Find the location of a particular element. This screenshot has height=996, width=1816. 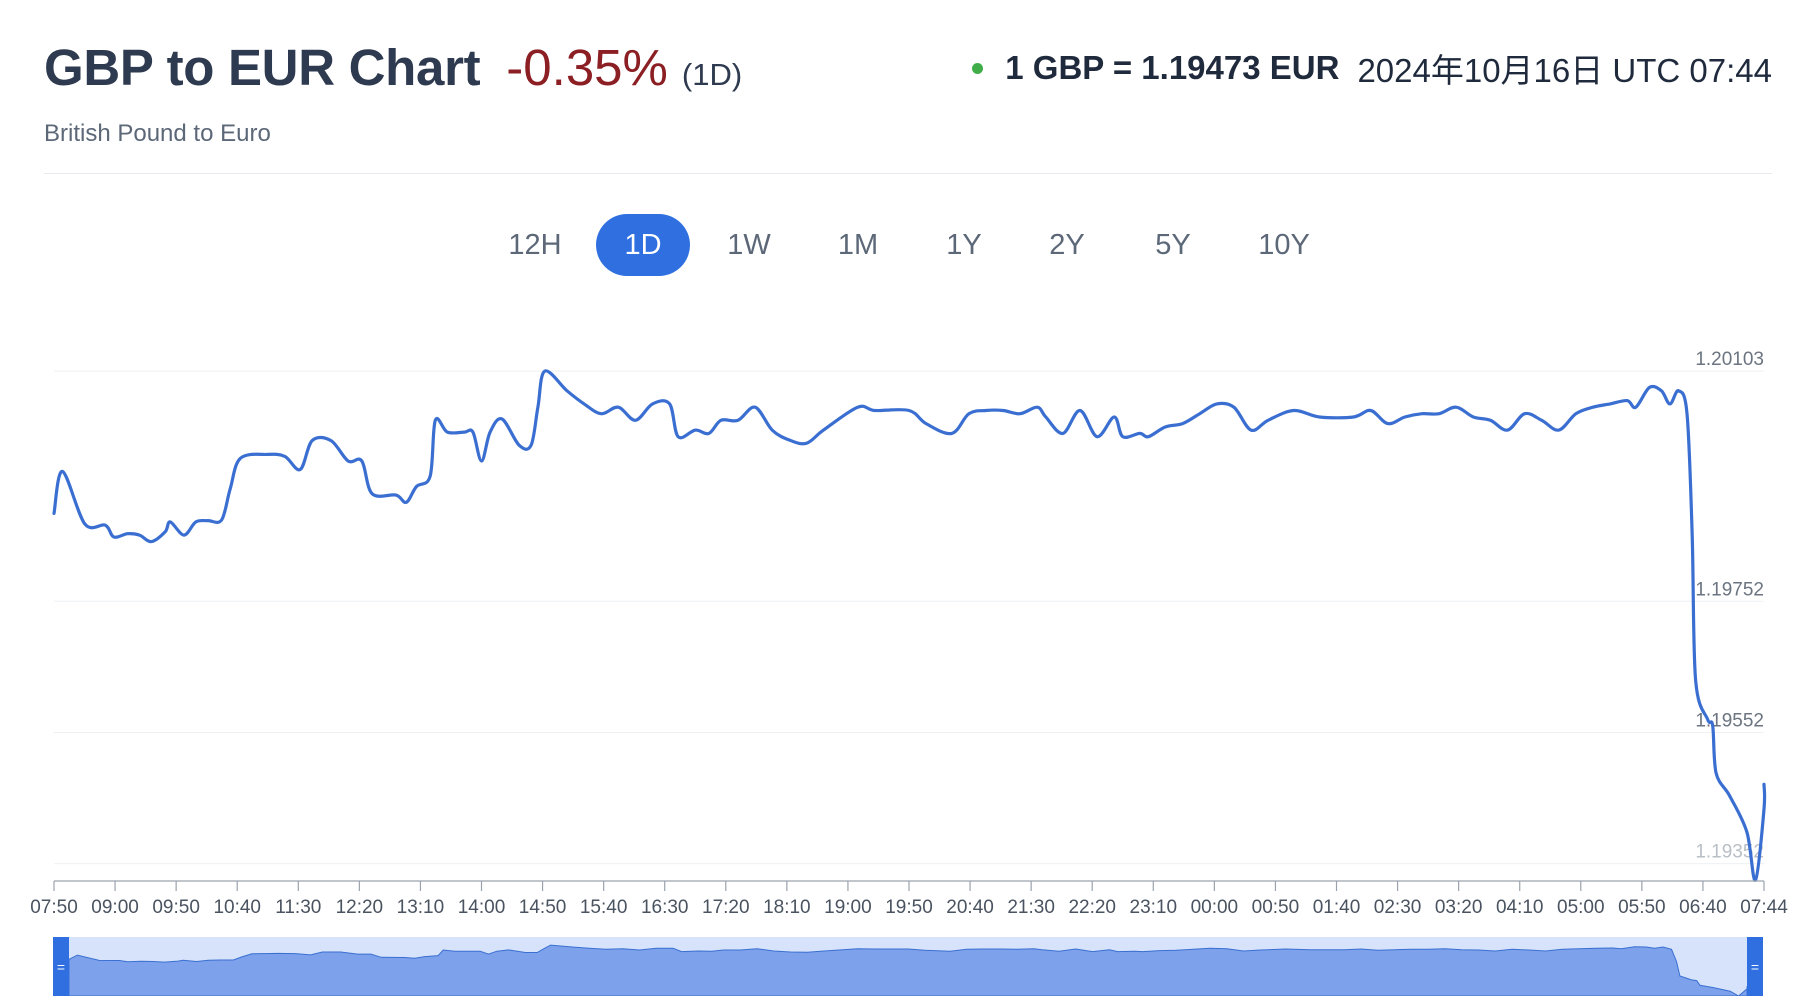

x-tick-label: 07:50 is located at coordinates (54, 907).